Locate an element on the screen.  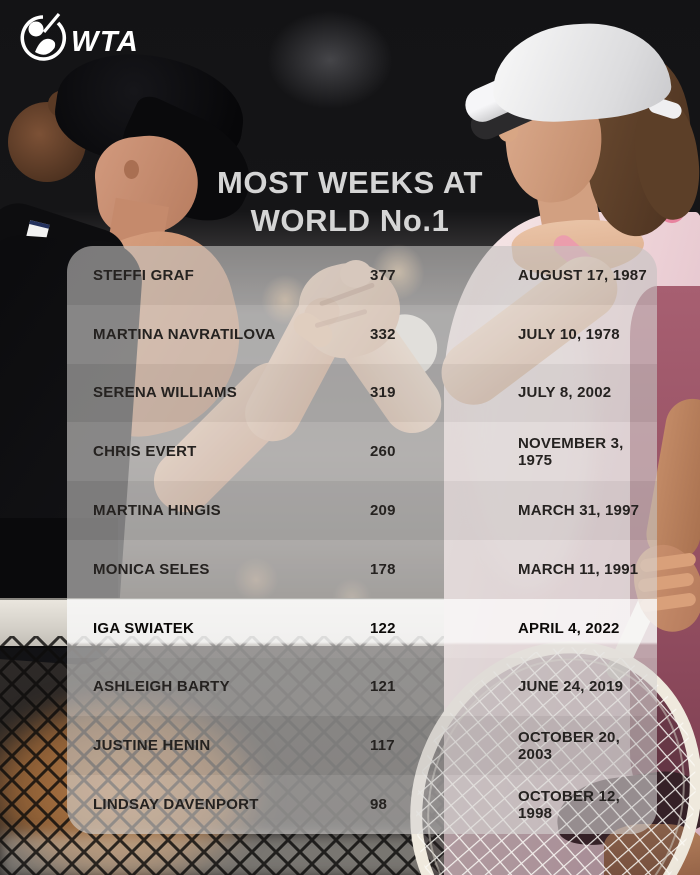
player-name-cell: SERENA WILLIAMS is located at coordinates (165, 393).